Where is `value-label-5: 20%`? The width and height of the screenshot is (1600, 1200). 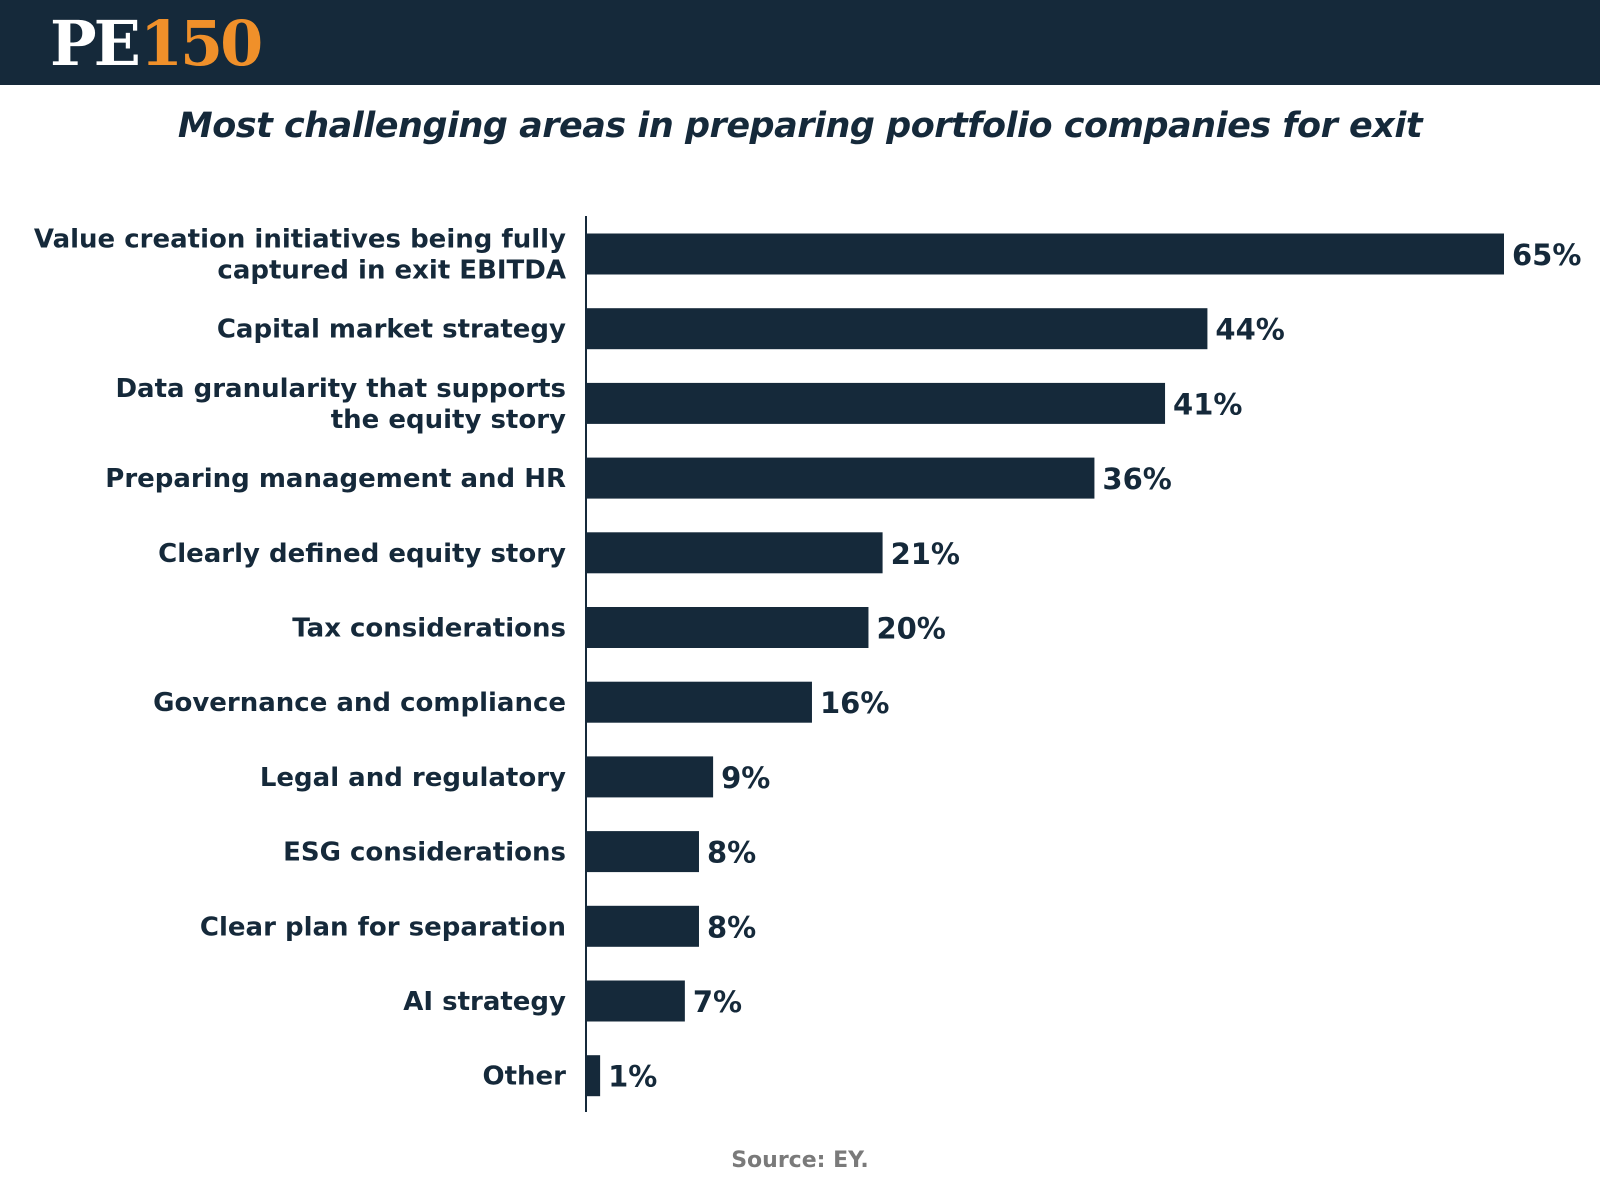
value-label-5: 20% is located at coordinates (910, 629).